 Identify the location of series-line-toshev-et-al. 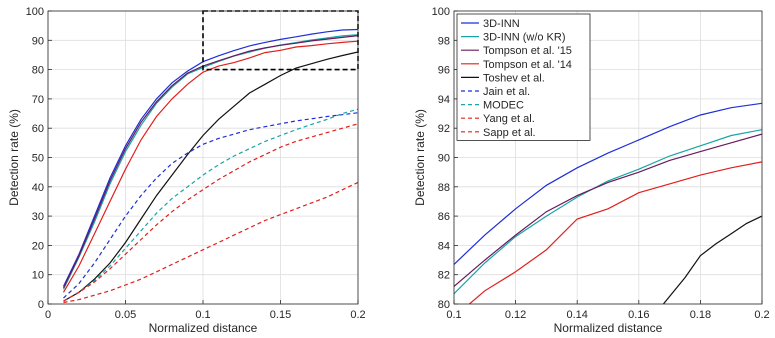
(712, 259).